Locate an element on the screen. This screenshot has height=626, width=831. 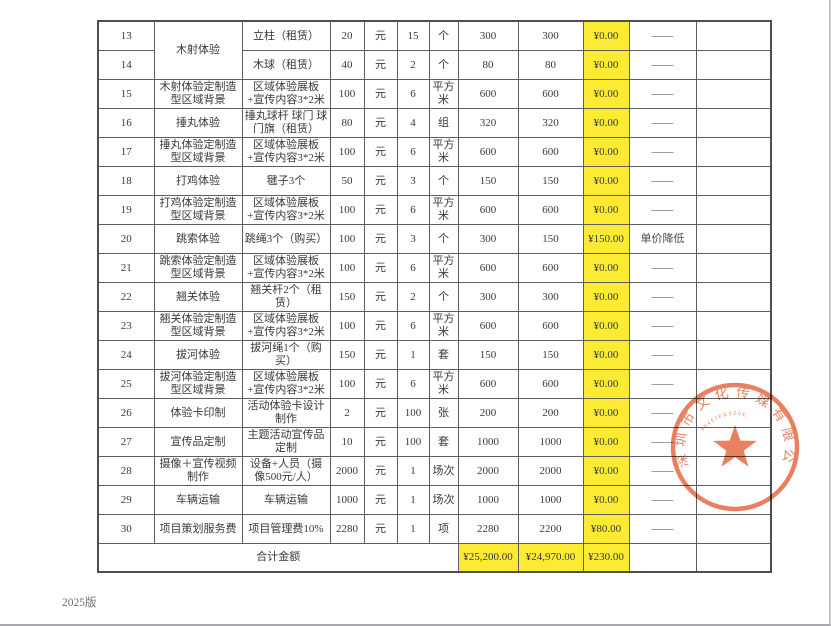
row-number: 13 is located at coordinates (126, 35).